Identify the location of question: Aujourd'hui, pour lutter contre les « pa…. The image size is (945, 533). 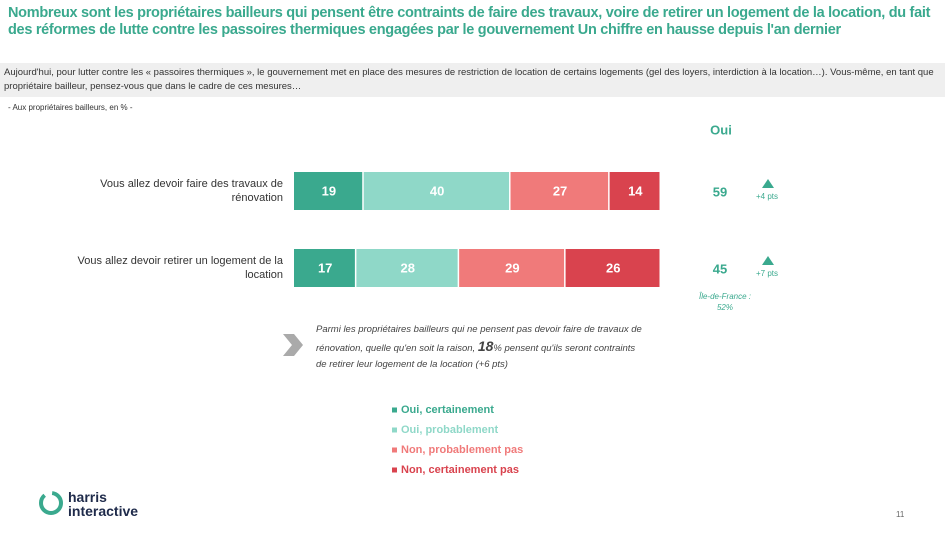
(472, 80).